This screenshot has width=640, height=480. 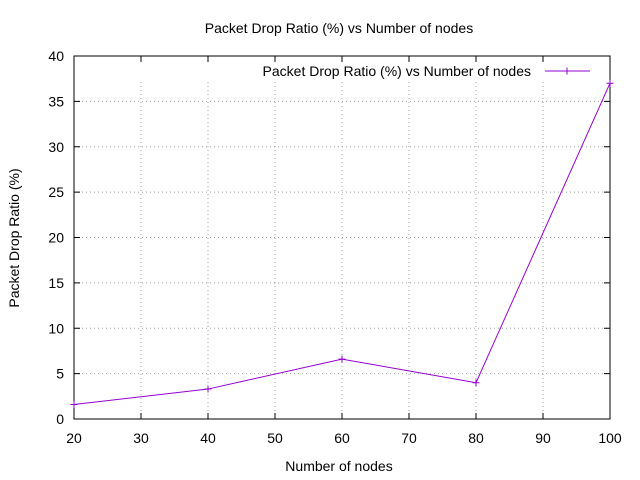 I want to click on x-axis-label: Number of nodes, so click(x=338, y=466).